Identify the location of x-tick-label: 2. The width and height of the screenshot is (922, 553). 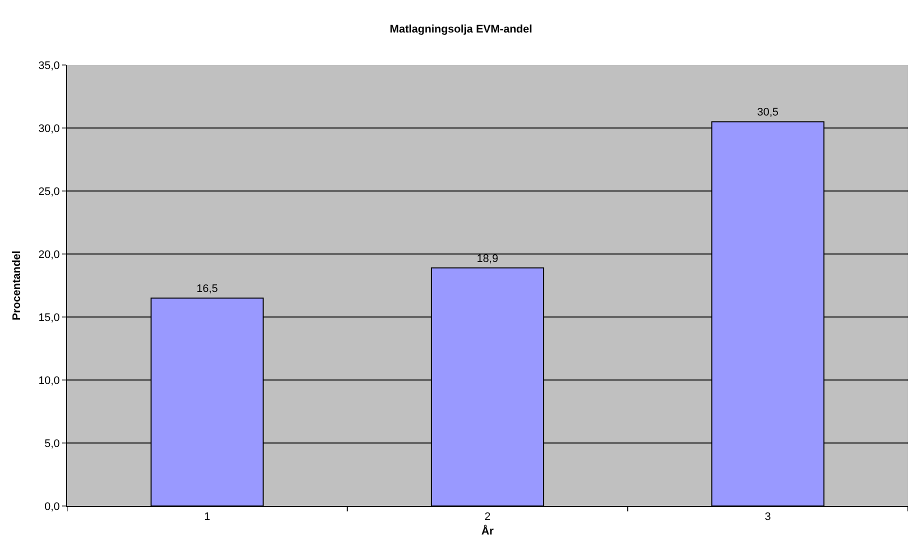
(487, 517).